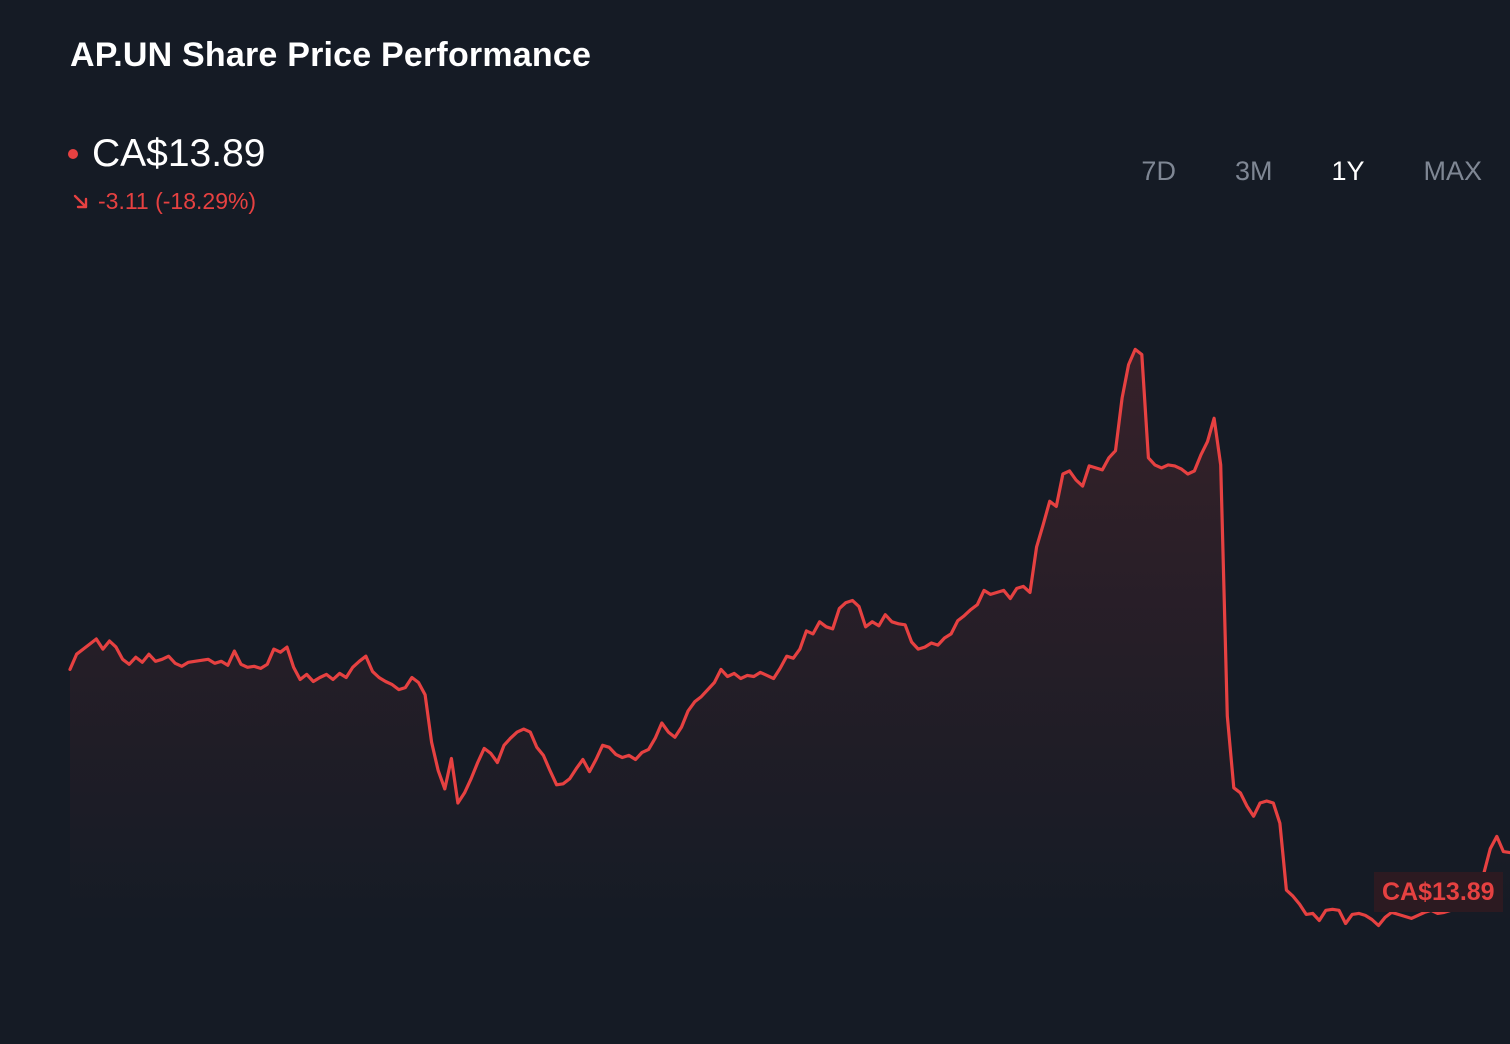 The width and height of the screenshot is (1510, 1044). What do you see at coordinates (1438, 892) in the screenshot?
I see `last-price-label: CA$13.89` at bounding box center [1438, 892].